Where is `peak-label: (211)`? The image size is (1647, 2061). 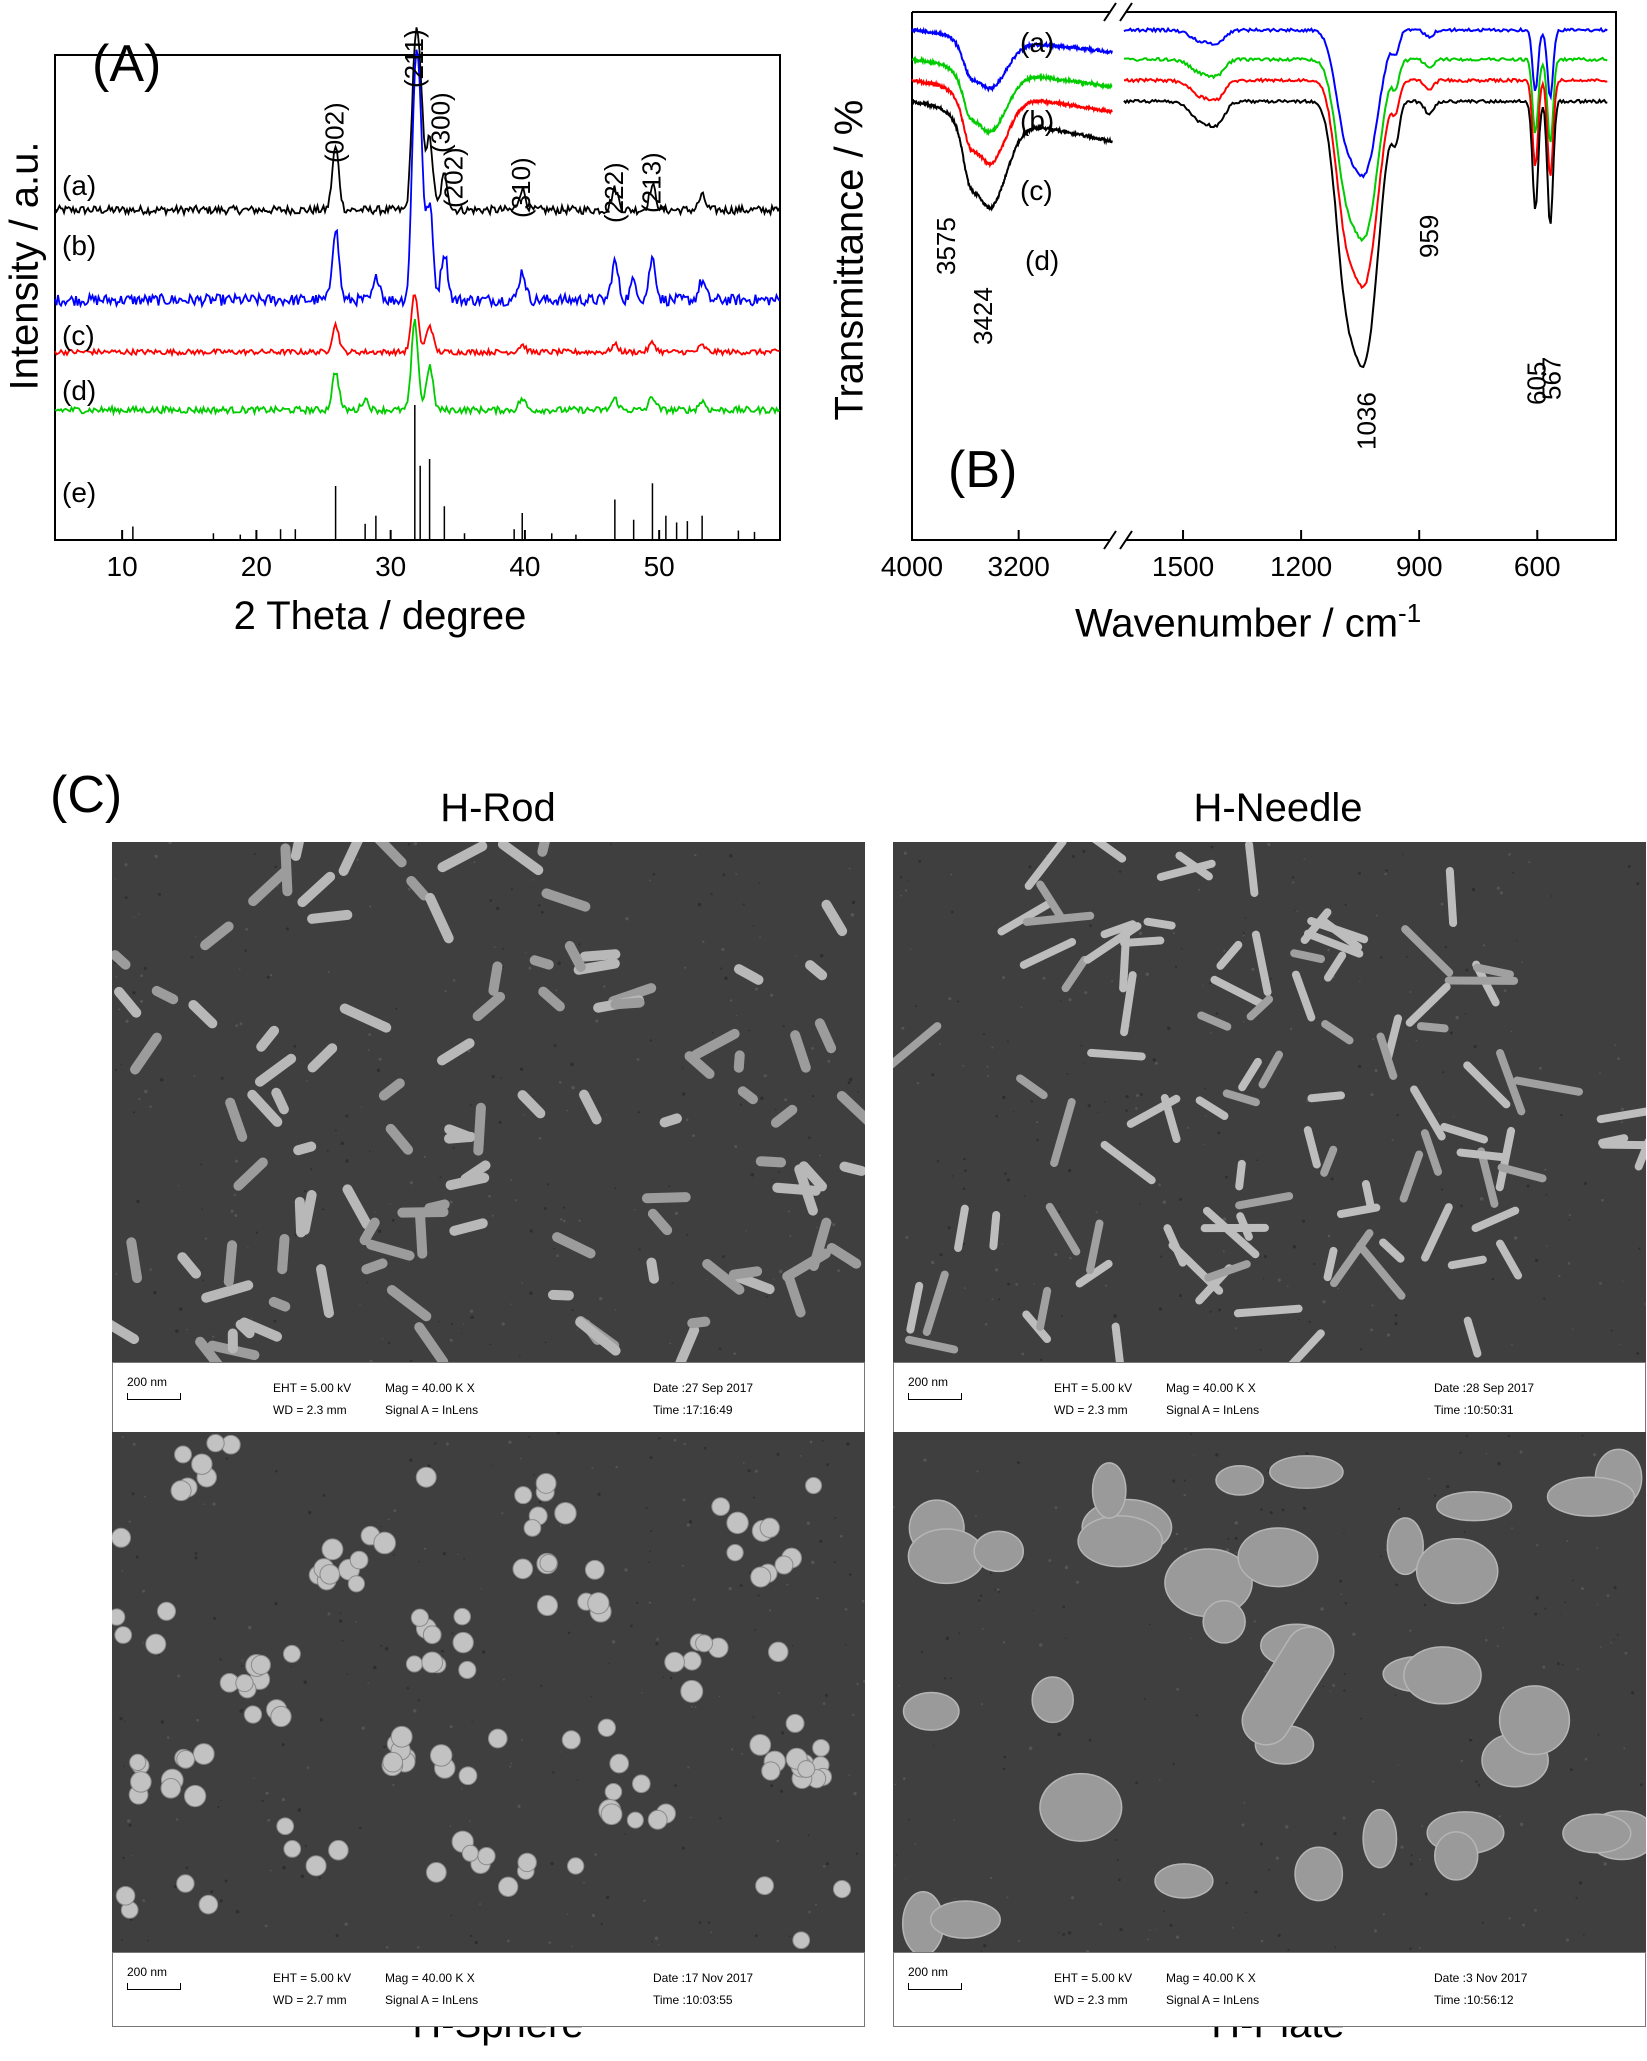 peak-label: (211) is located at coordinates (414, 58).